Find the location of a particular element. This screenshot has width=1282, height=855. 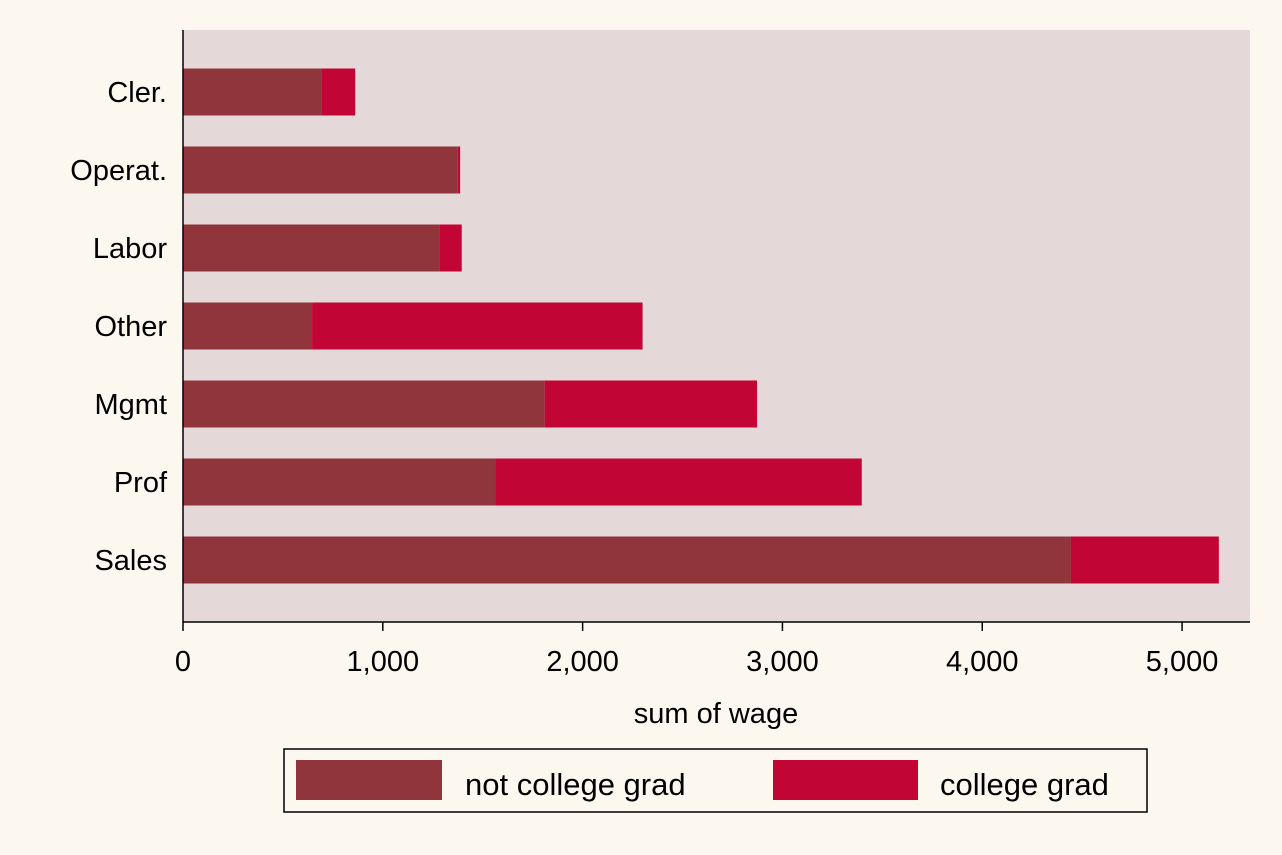

bar-sales-college-grad is located at coordinates (1144, 560).